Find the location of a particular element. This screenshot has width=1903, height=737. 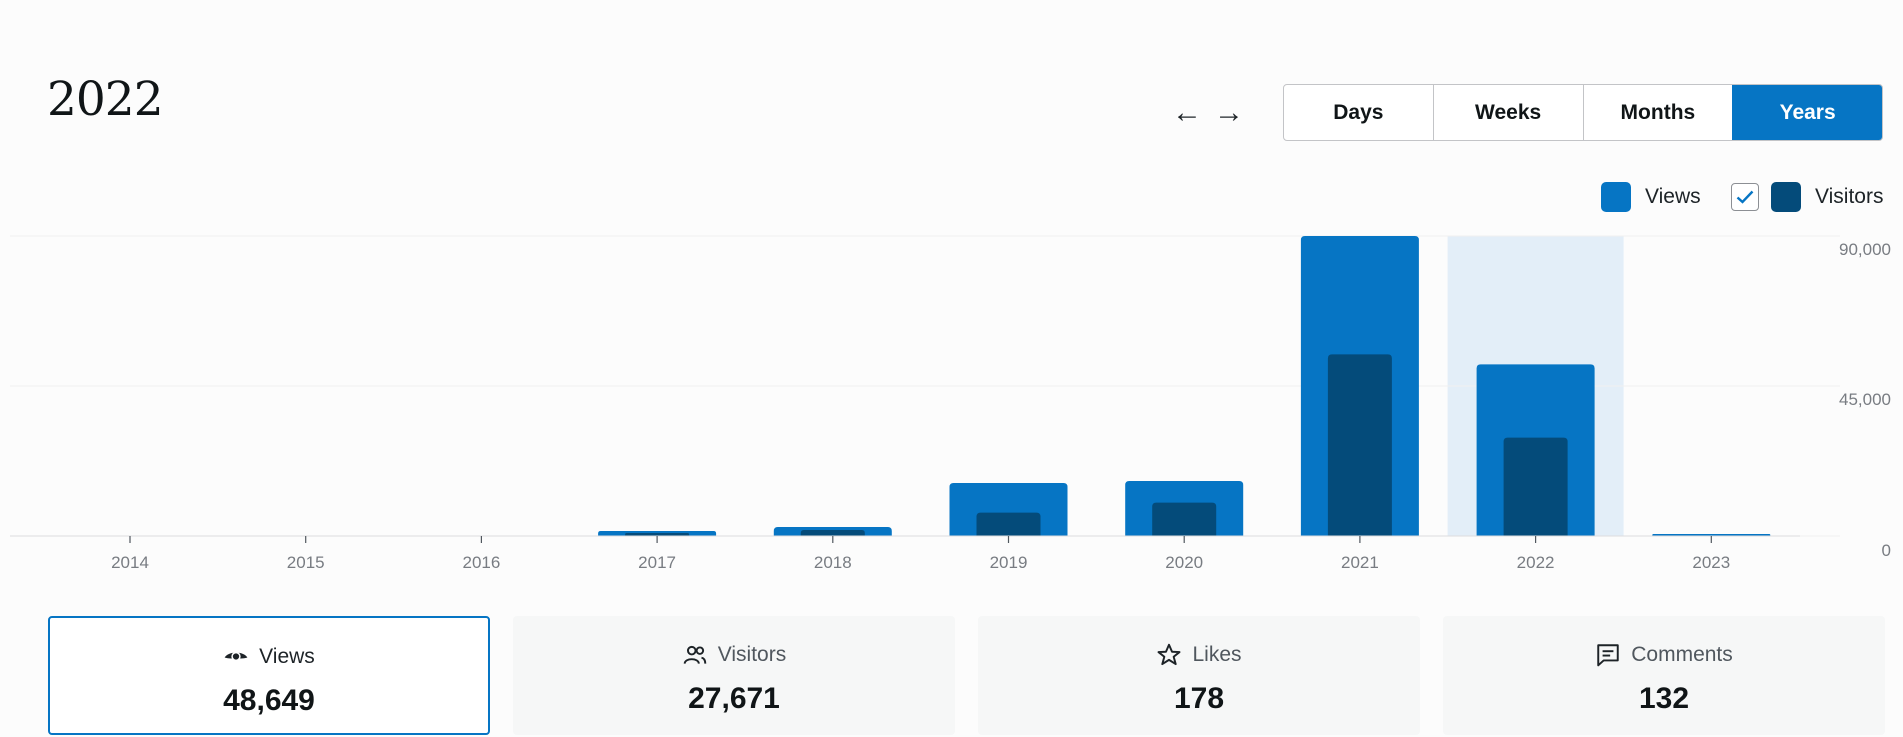

people-icon is located at coordinates (695, 654).